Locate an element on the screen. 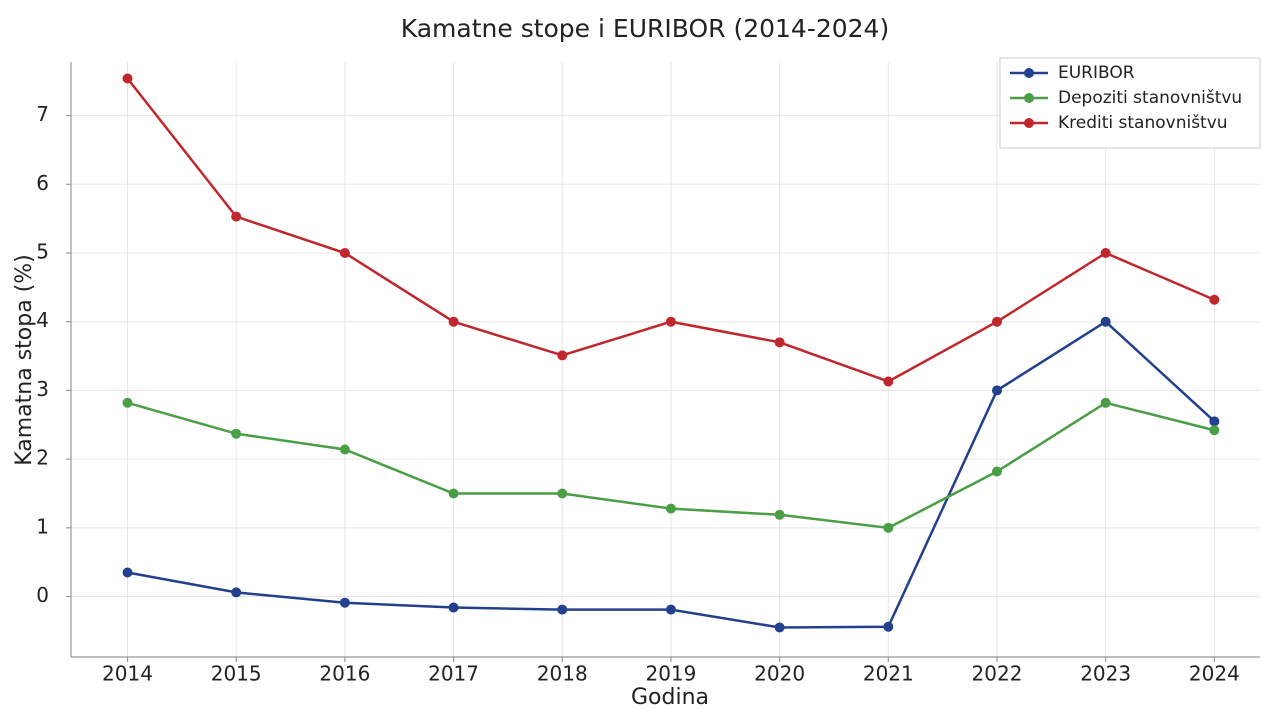  x-axis-label: Godina is located at coordinates (670, 697).